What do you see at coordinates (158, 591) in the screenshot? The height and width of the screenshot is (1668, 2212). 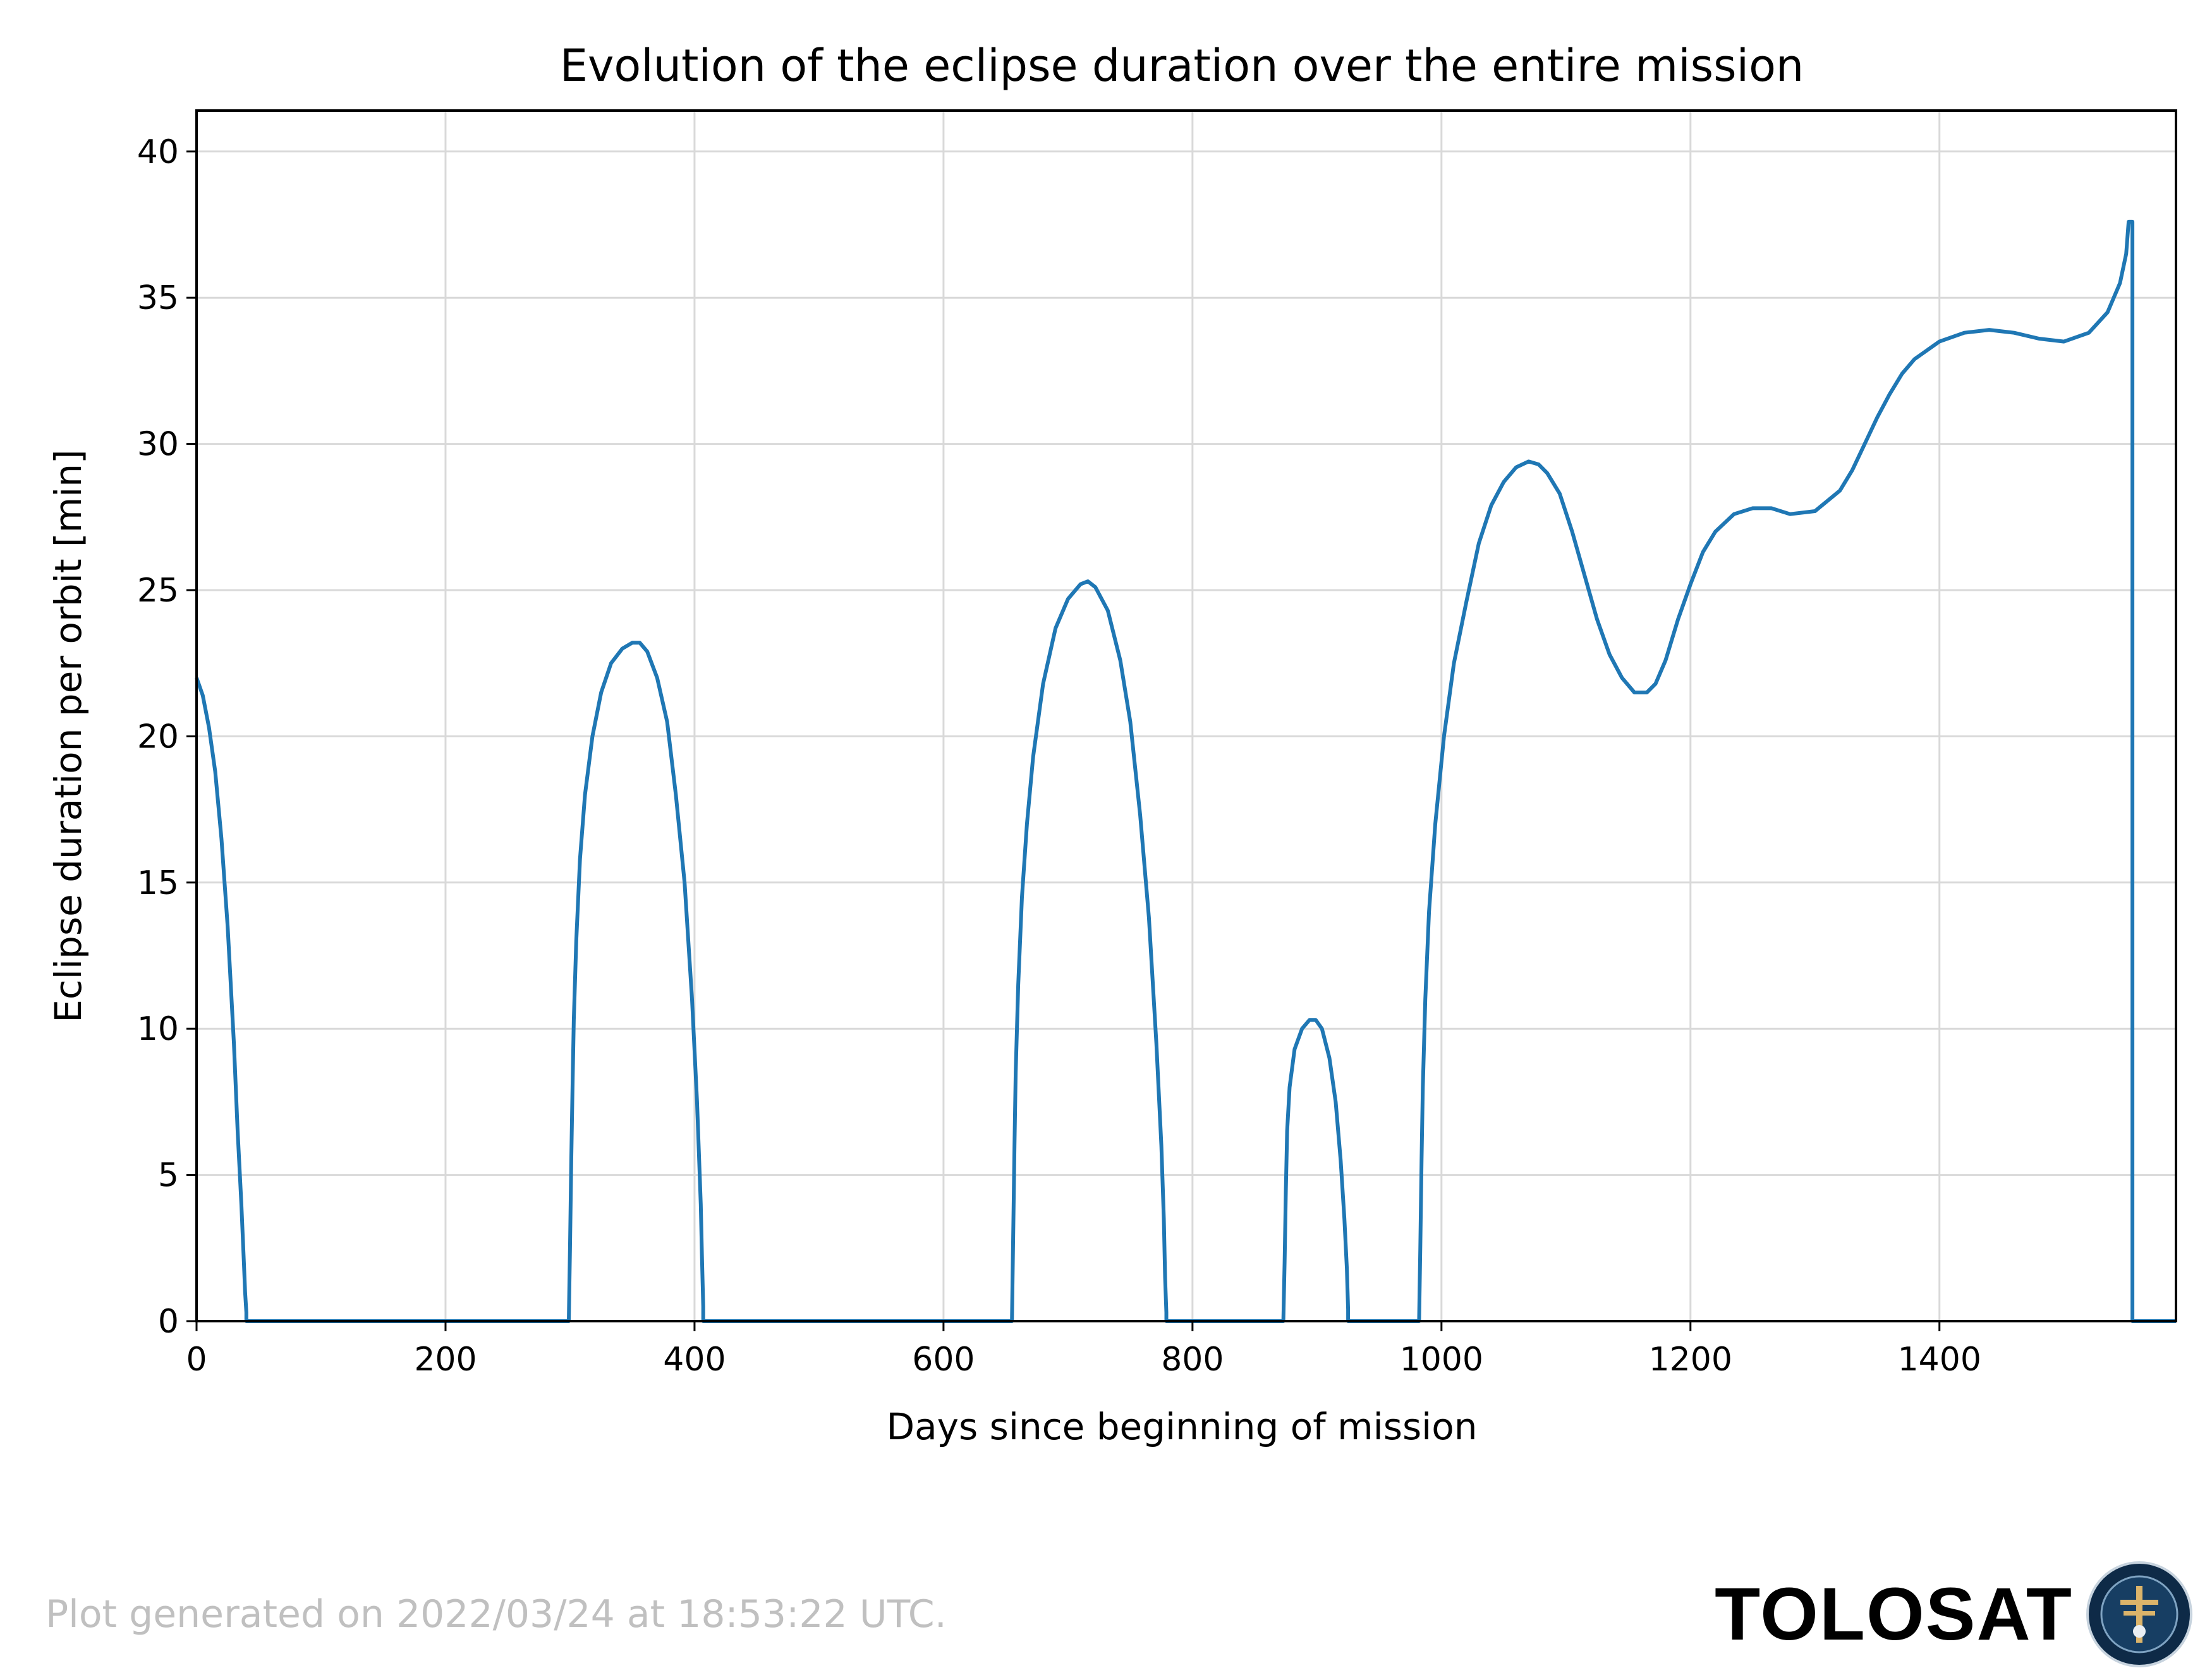 I see `y-tick-label: 25` at bounding box center [158, 591].